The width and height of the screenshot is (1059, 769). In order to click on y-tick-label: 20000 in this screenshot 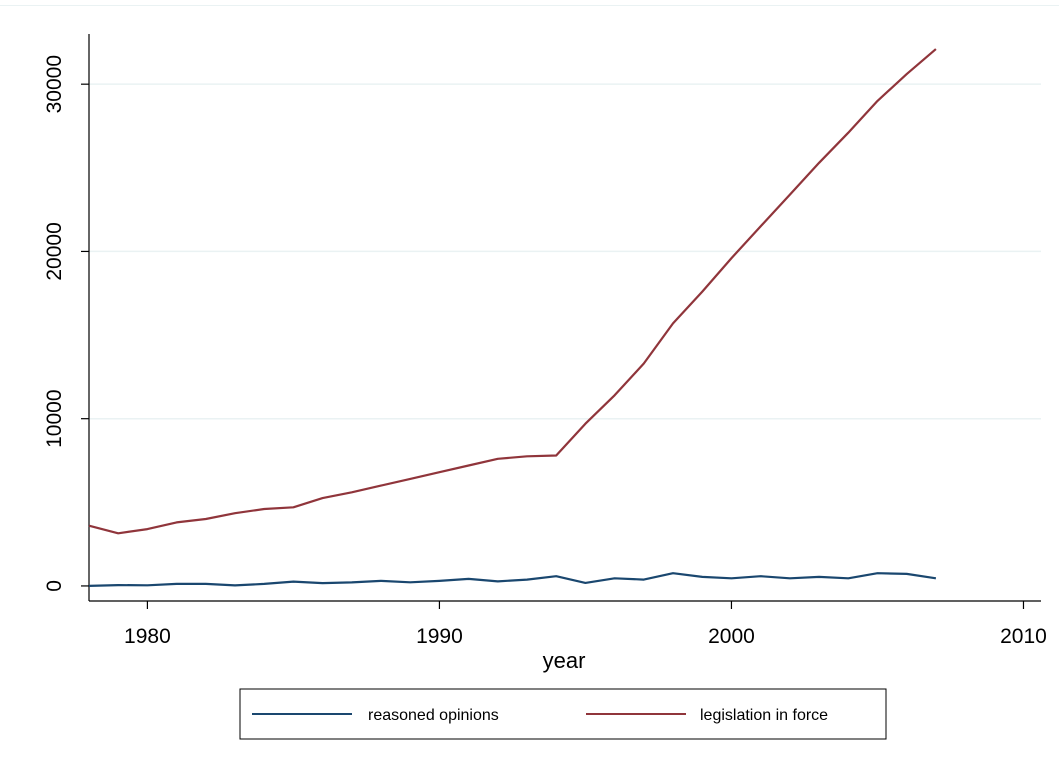, I will do `click(54, 251)`.